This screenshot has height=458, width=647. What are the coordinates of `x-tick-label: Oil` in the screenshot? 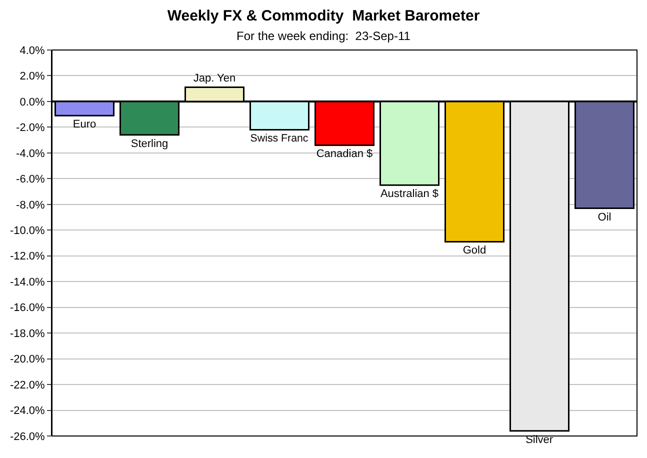 It's located at (605, 217).